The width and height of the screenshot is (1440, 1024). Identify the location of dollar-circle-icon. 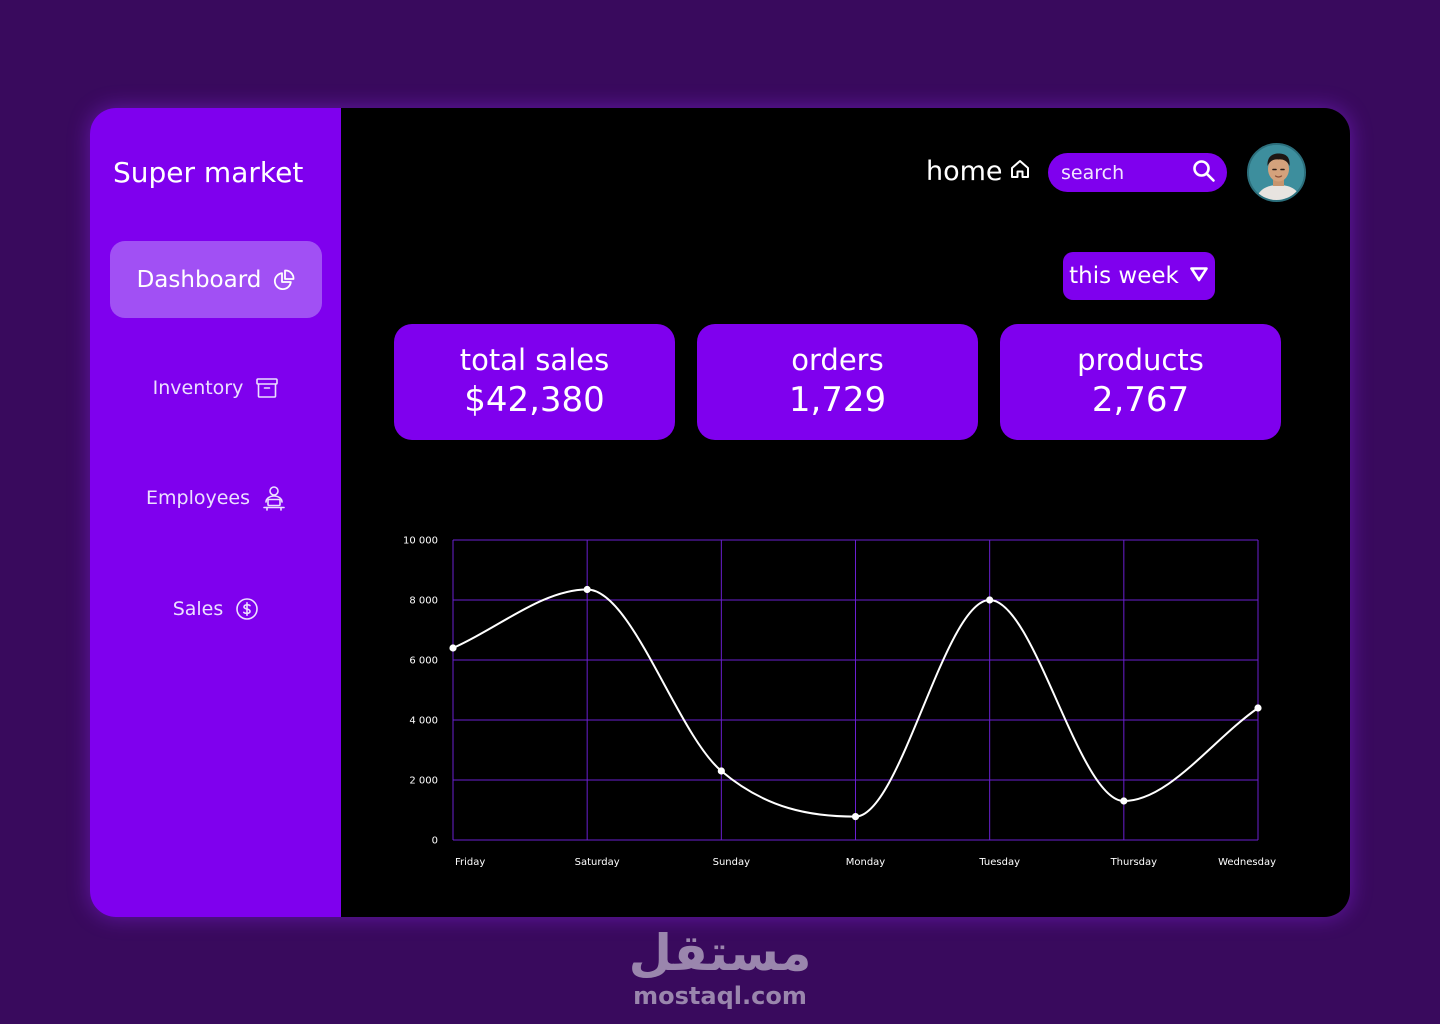
(247, 609).